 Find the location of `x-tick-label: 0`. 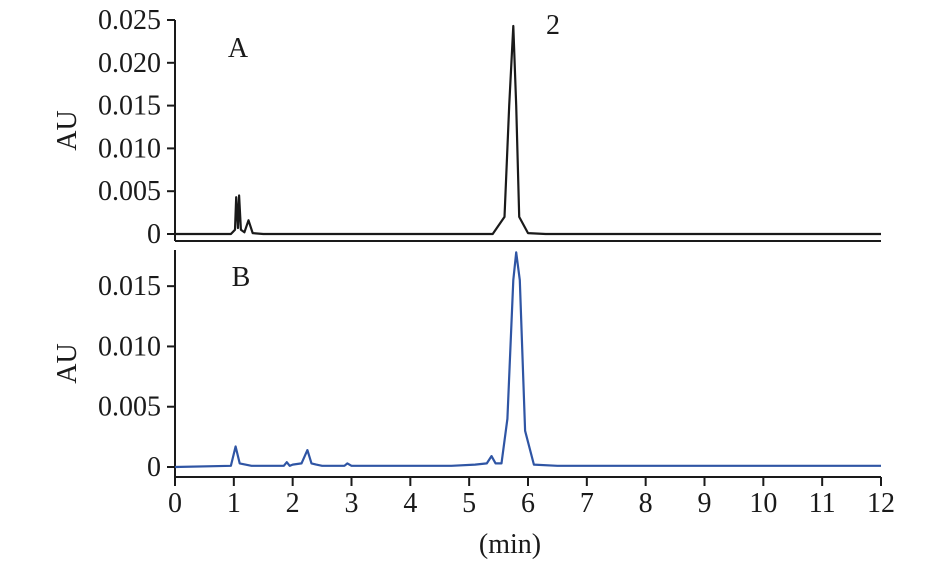

x-tick-label: 0 is located at coordinates (175, 503).